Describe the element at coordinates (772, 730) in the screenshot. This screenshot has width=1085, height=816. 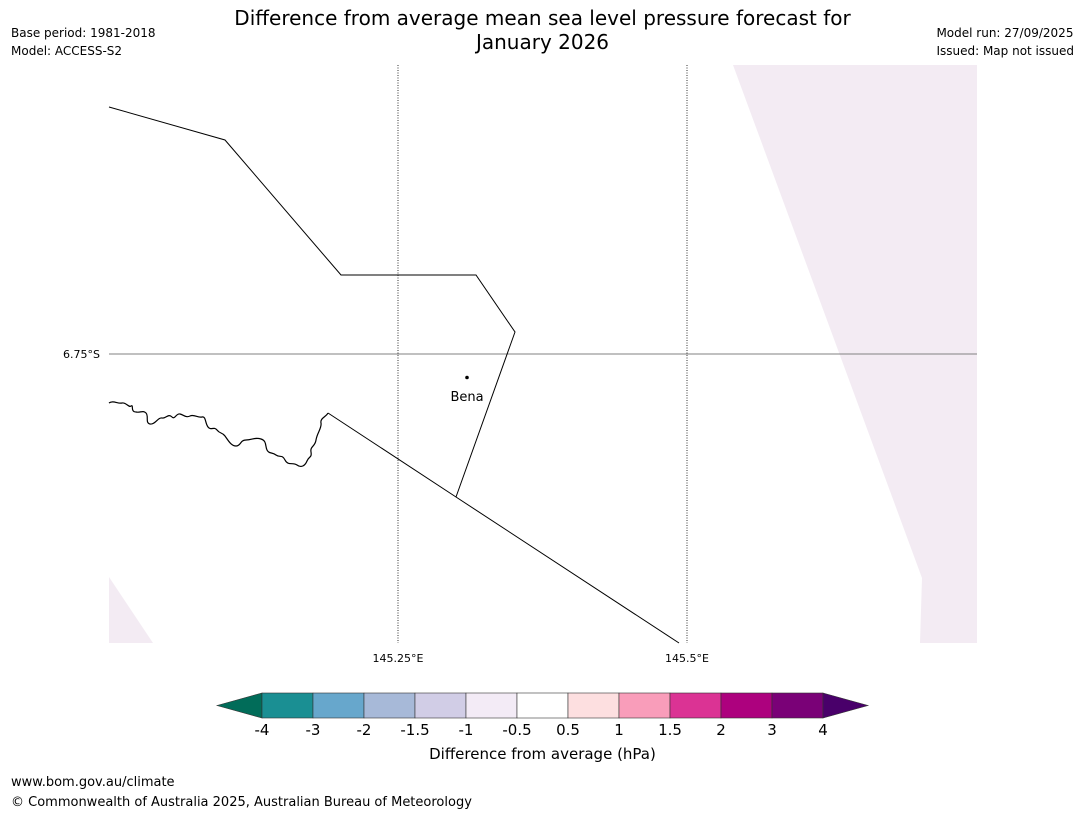
I see `colorbar-tick-label: 3` at that location.